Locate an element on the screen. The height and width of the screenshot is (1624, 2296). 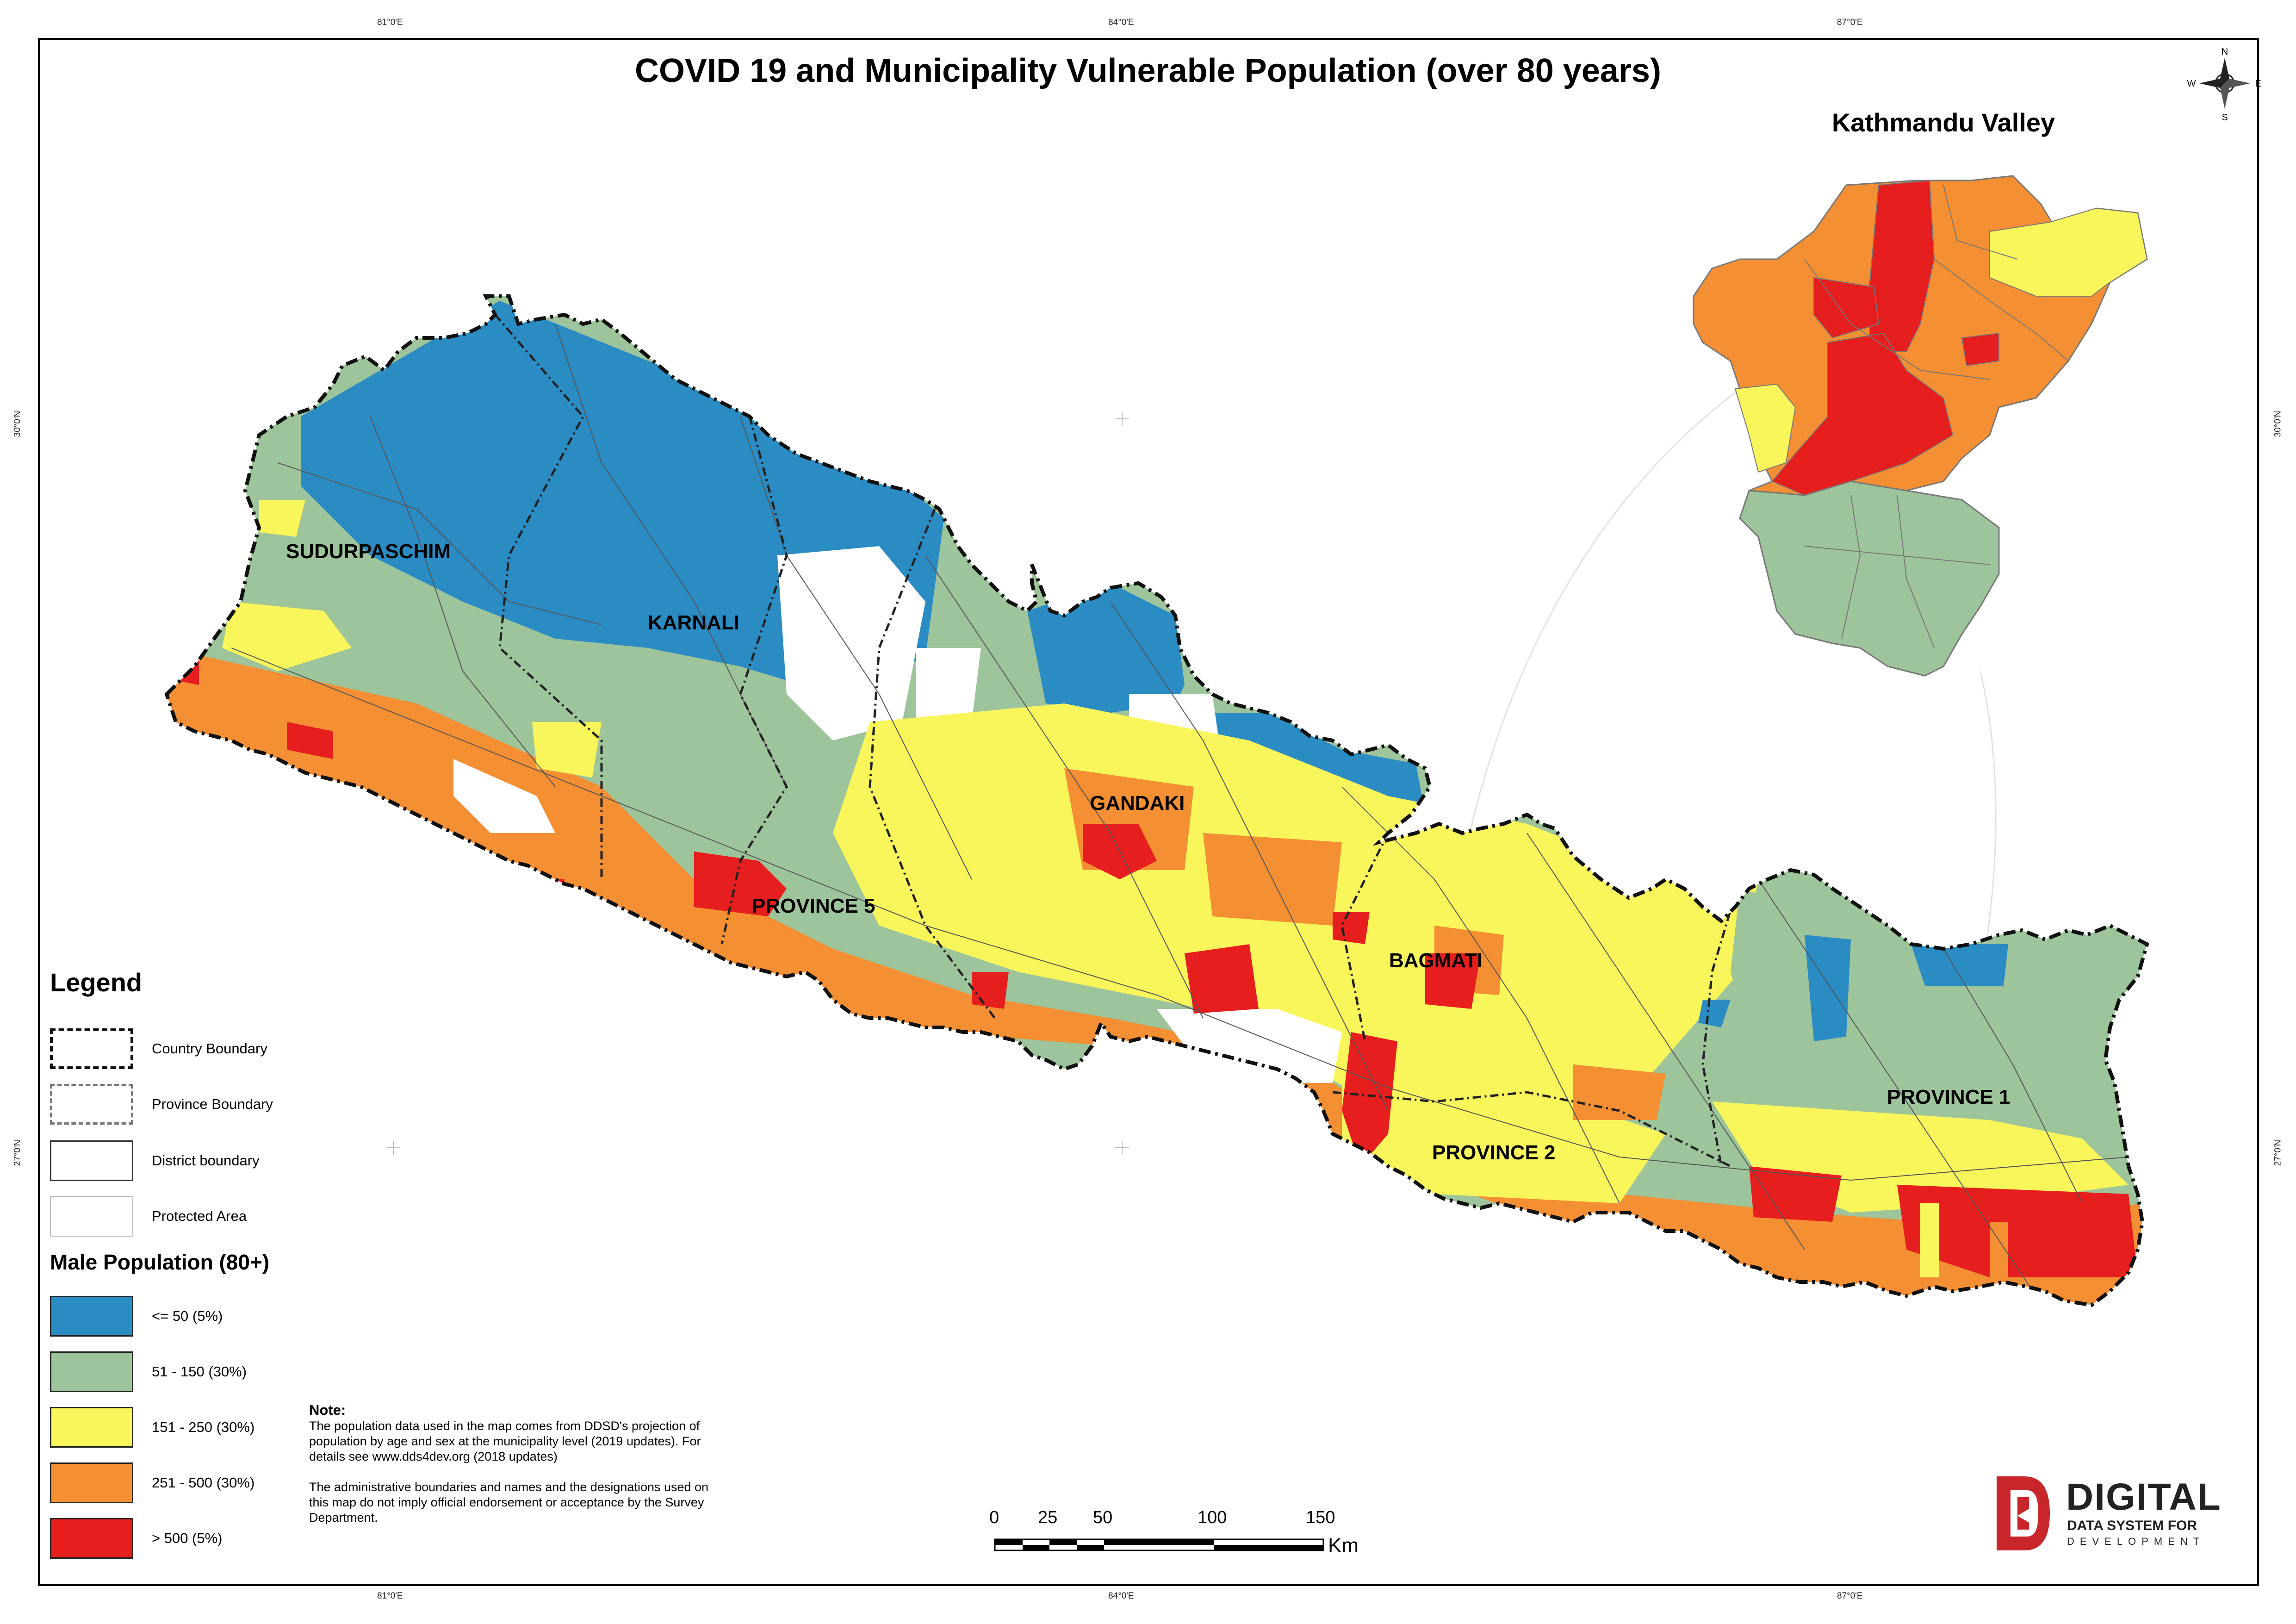
logo-sub-text-1: DATA SYSTEM FOR is located at coordinates (2132, 1525).